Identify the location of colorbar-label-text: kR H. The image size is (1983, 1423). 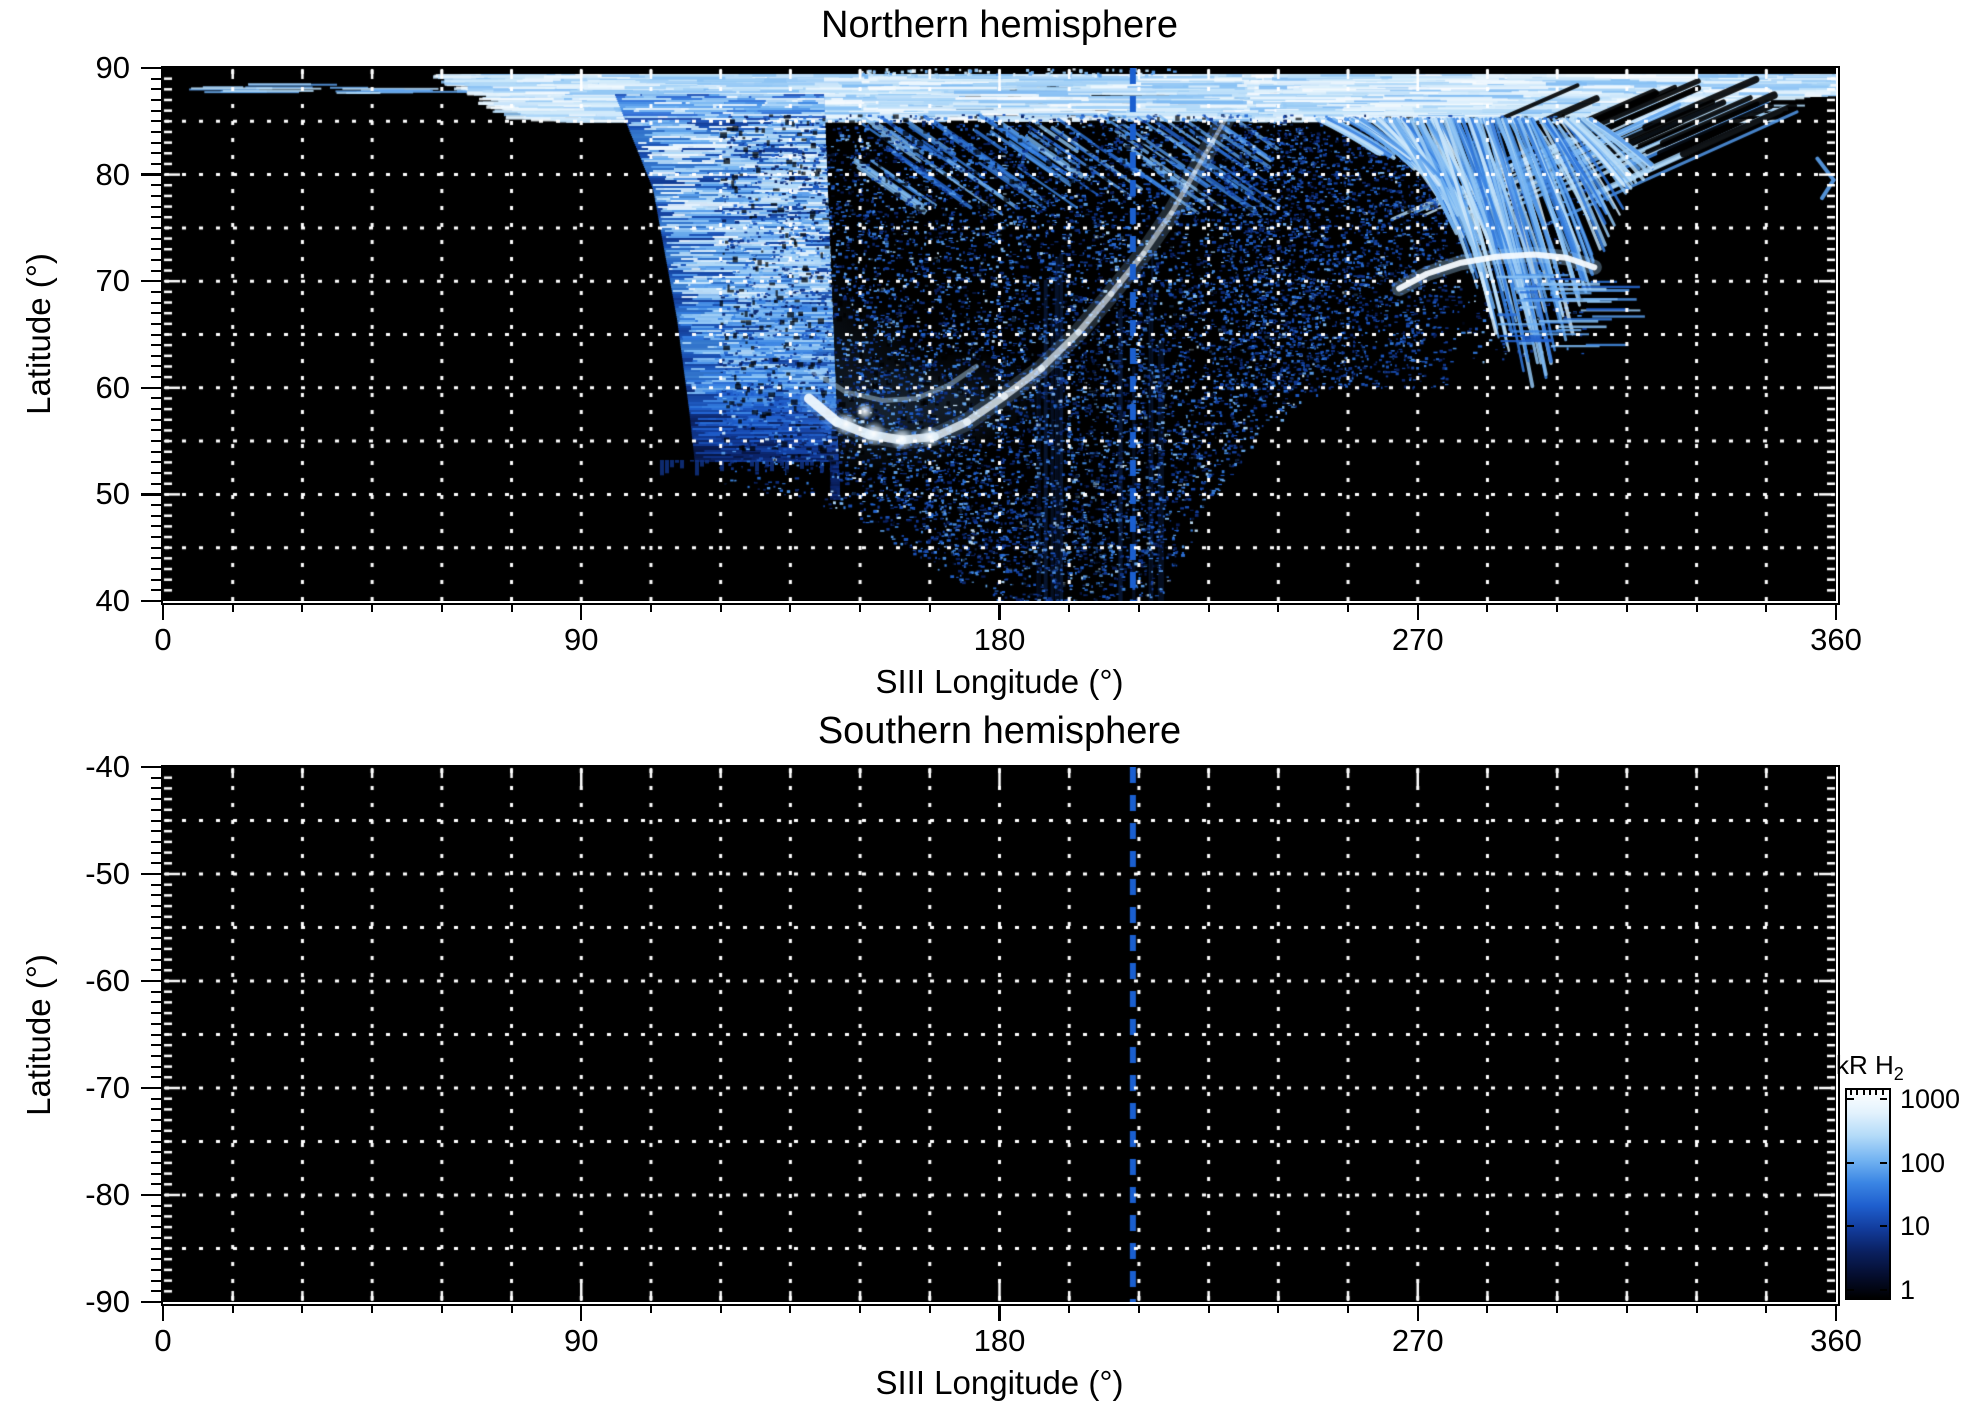
(1865, 1065).